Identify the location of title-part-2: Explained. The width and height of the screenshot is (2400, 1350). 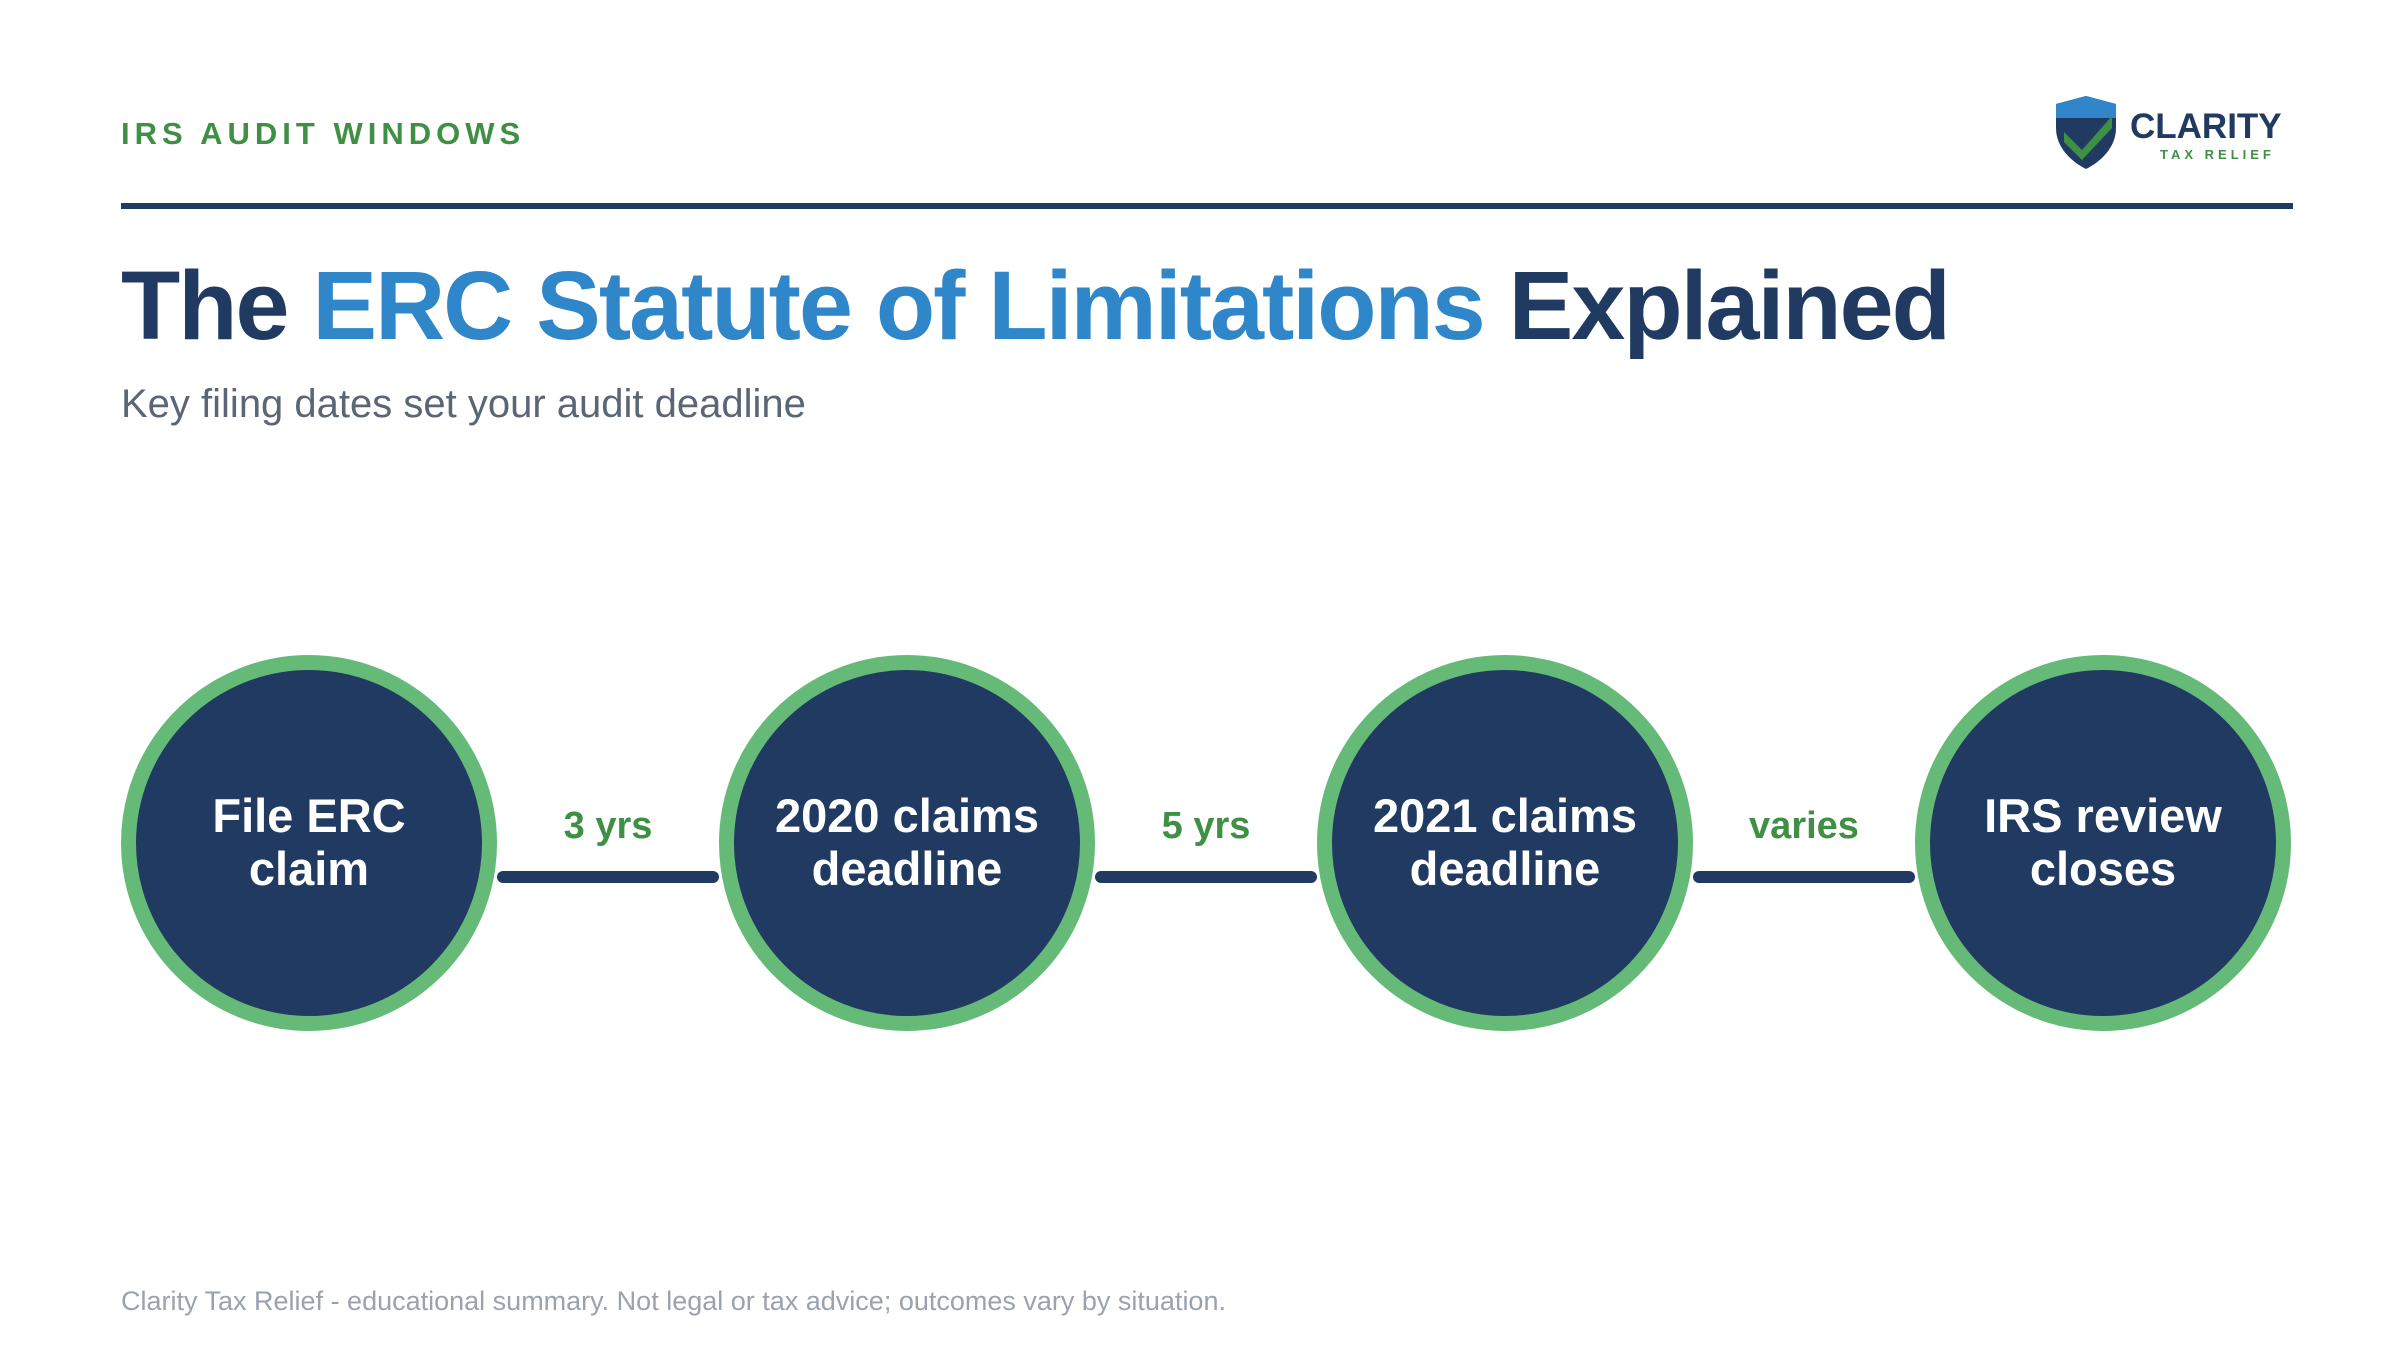
(1717, 305).